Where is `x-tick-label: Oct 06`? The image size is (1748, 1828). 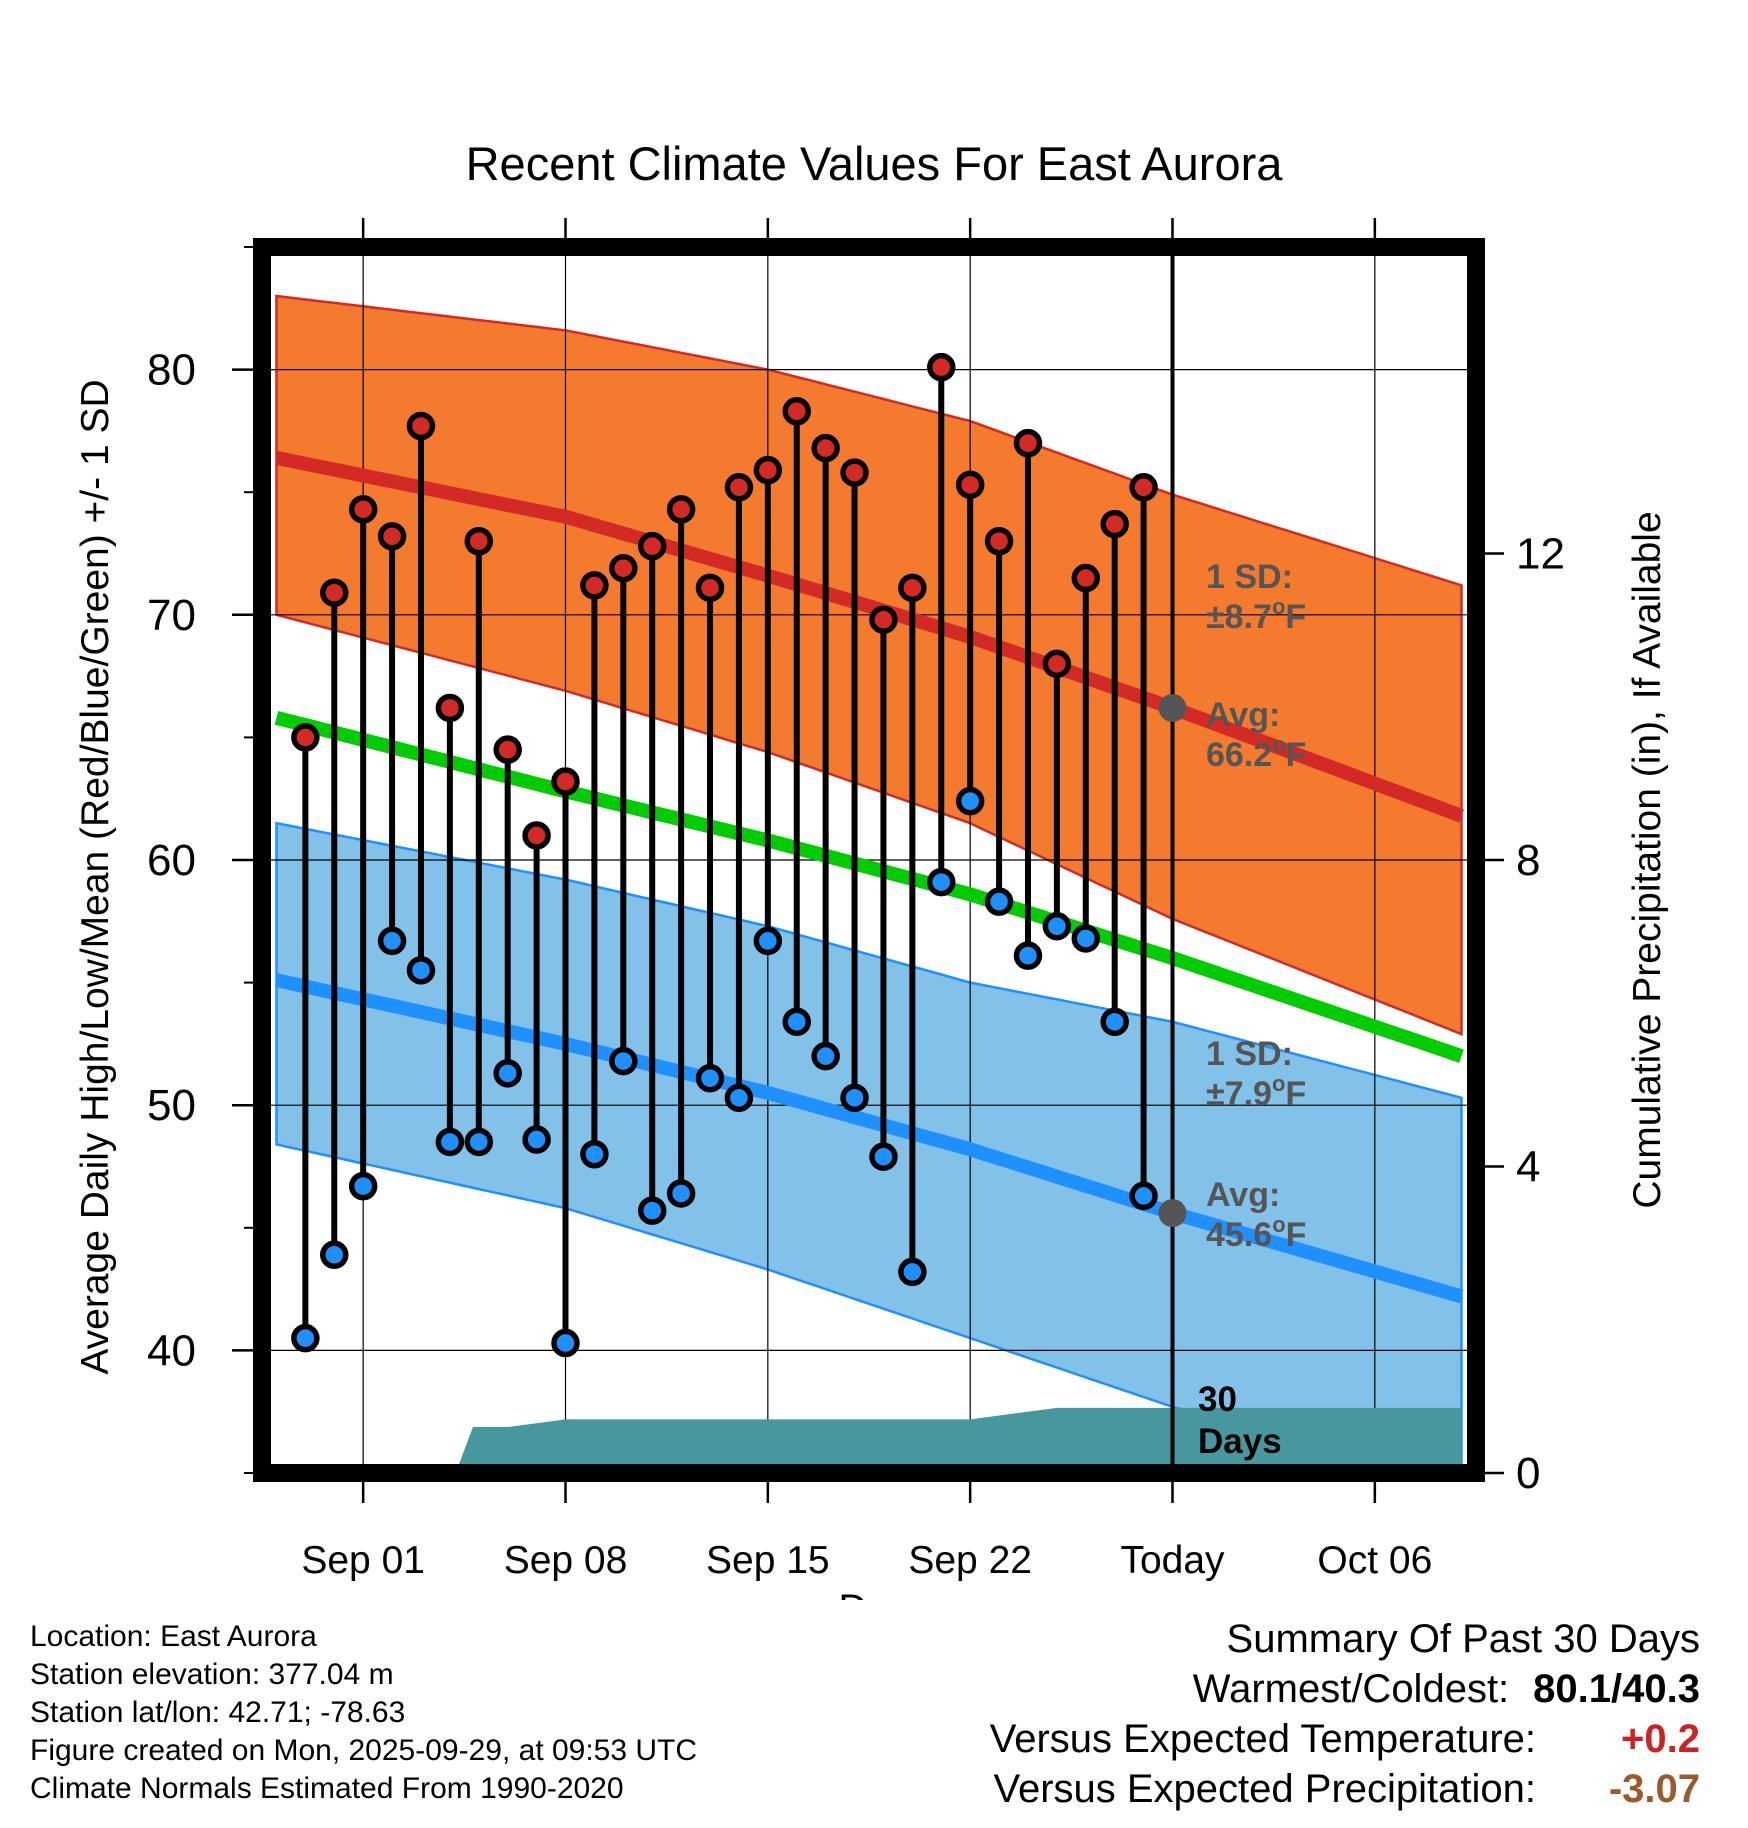 x-tick-label: Oct 06 is located at coordinates (1374, 1560).